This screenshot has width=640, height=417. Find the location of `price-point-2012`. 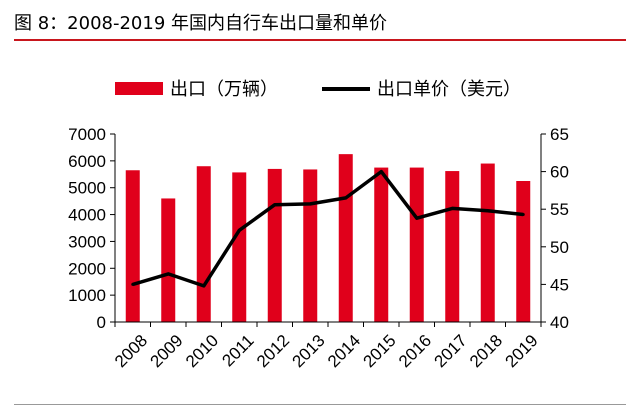

price-point-2012 is located at coordinates (275, 205).